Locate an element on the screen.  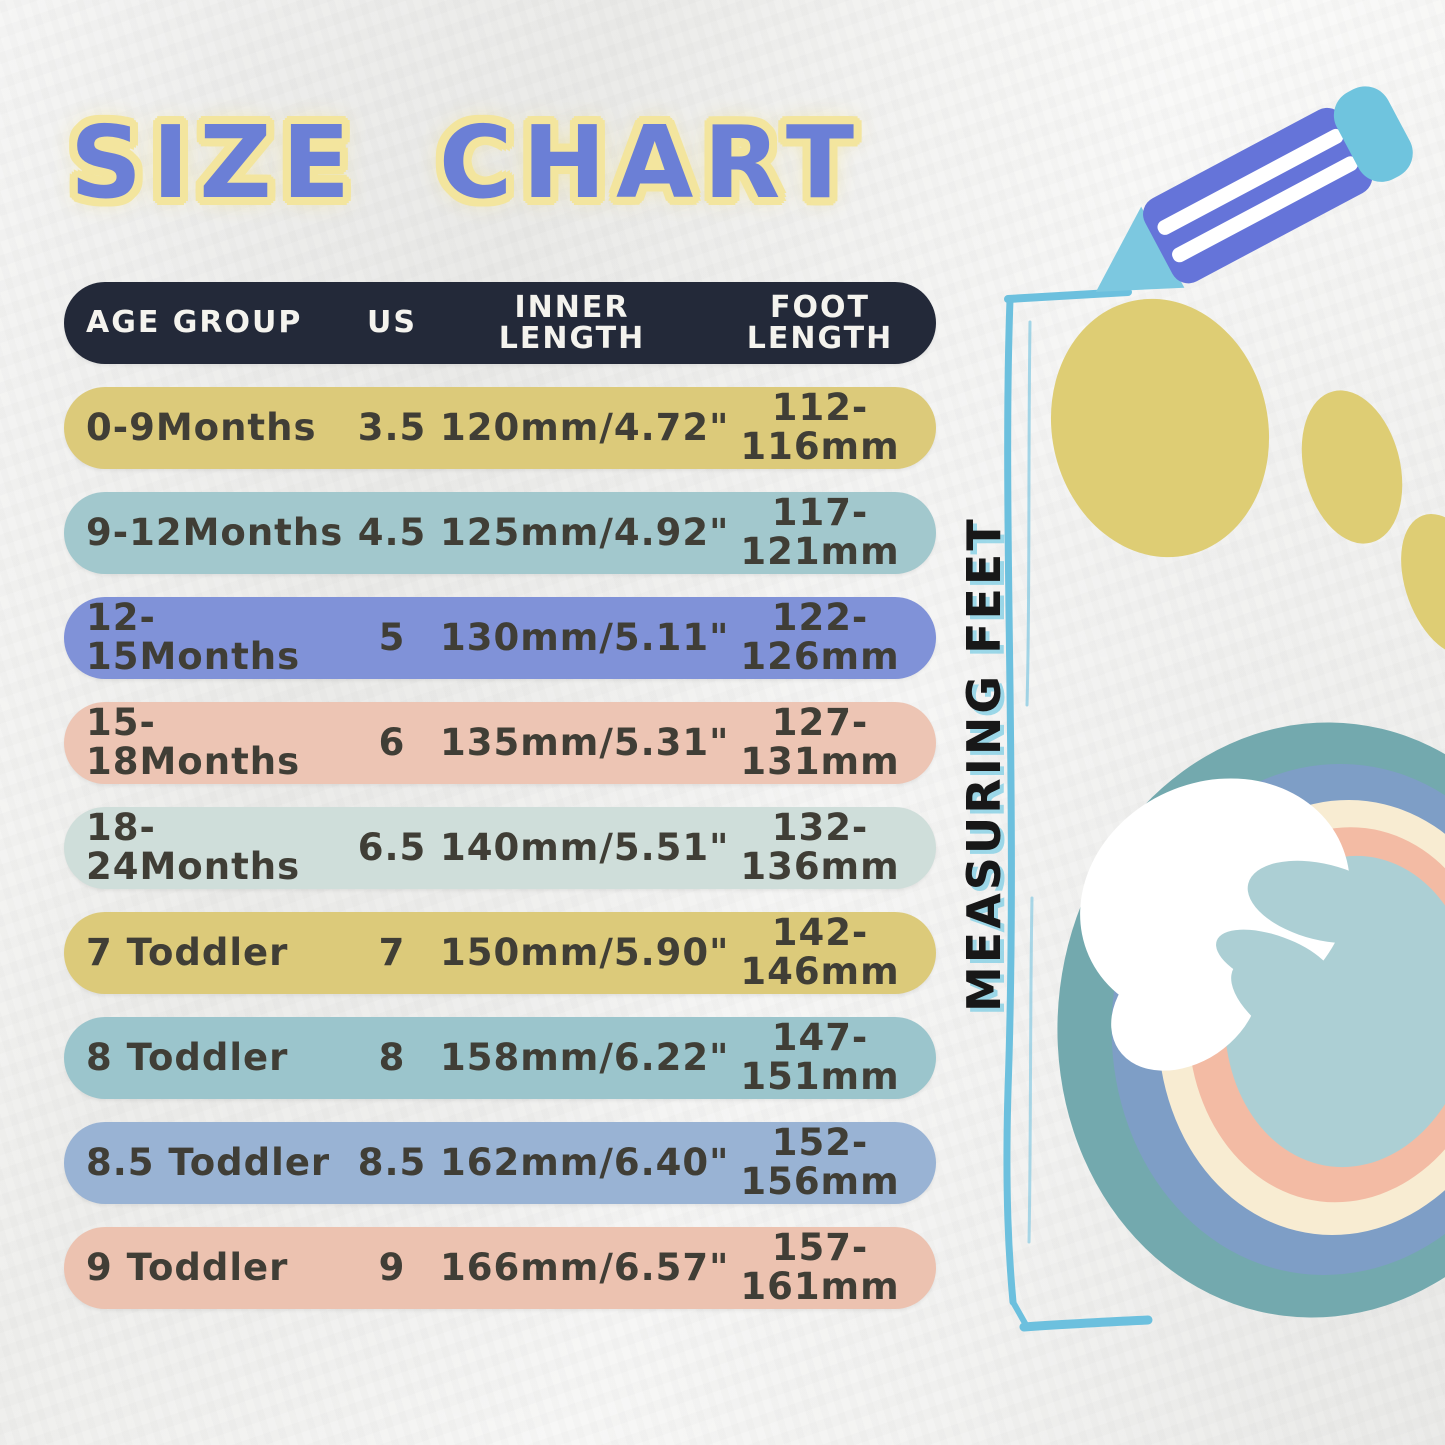
us-size-cell: 8.5 is located at coordinates (392, 1162).